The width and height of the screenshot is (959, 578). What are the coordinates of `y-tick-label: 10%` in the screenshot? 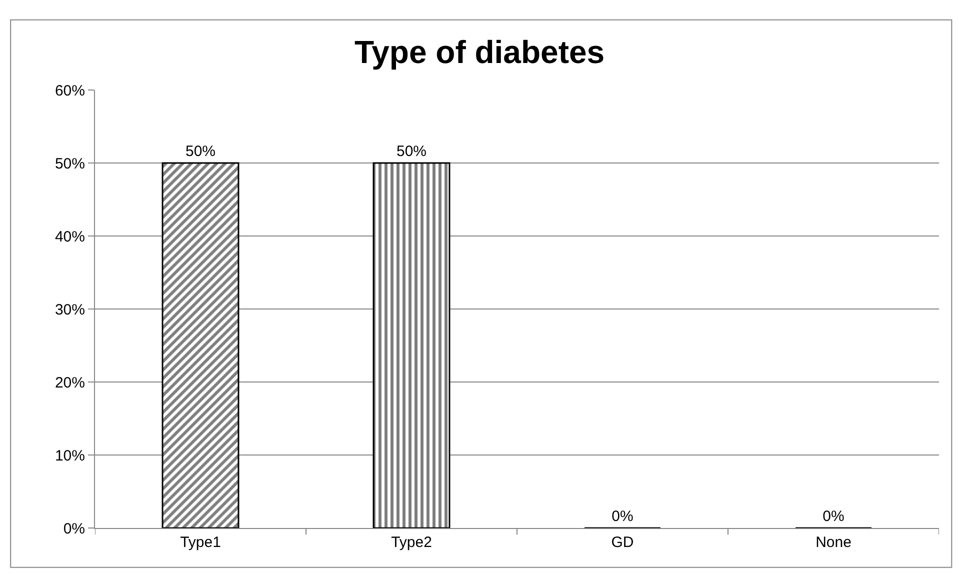 It's located at (69, 455).